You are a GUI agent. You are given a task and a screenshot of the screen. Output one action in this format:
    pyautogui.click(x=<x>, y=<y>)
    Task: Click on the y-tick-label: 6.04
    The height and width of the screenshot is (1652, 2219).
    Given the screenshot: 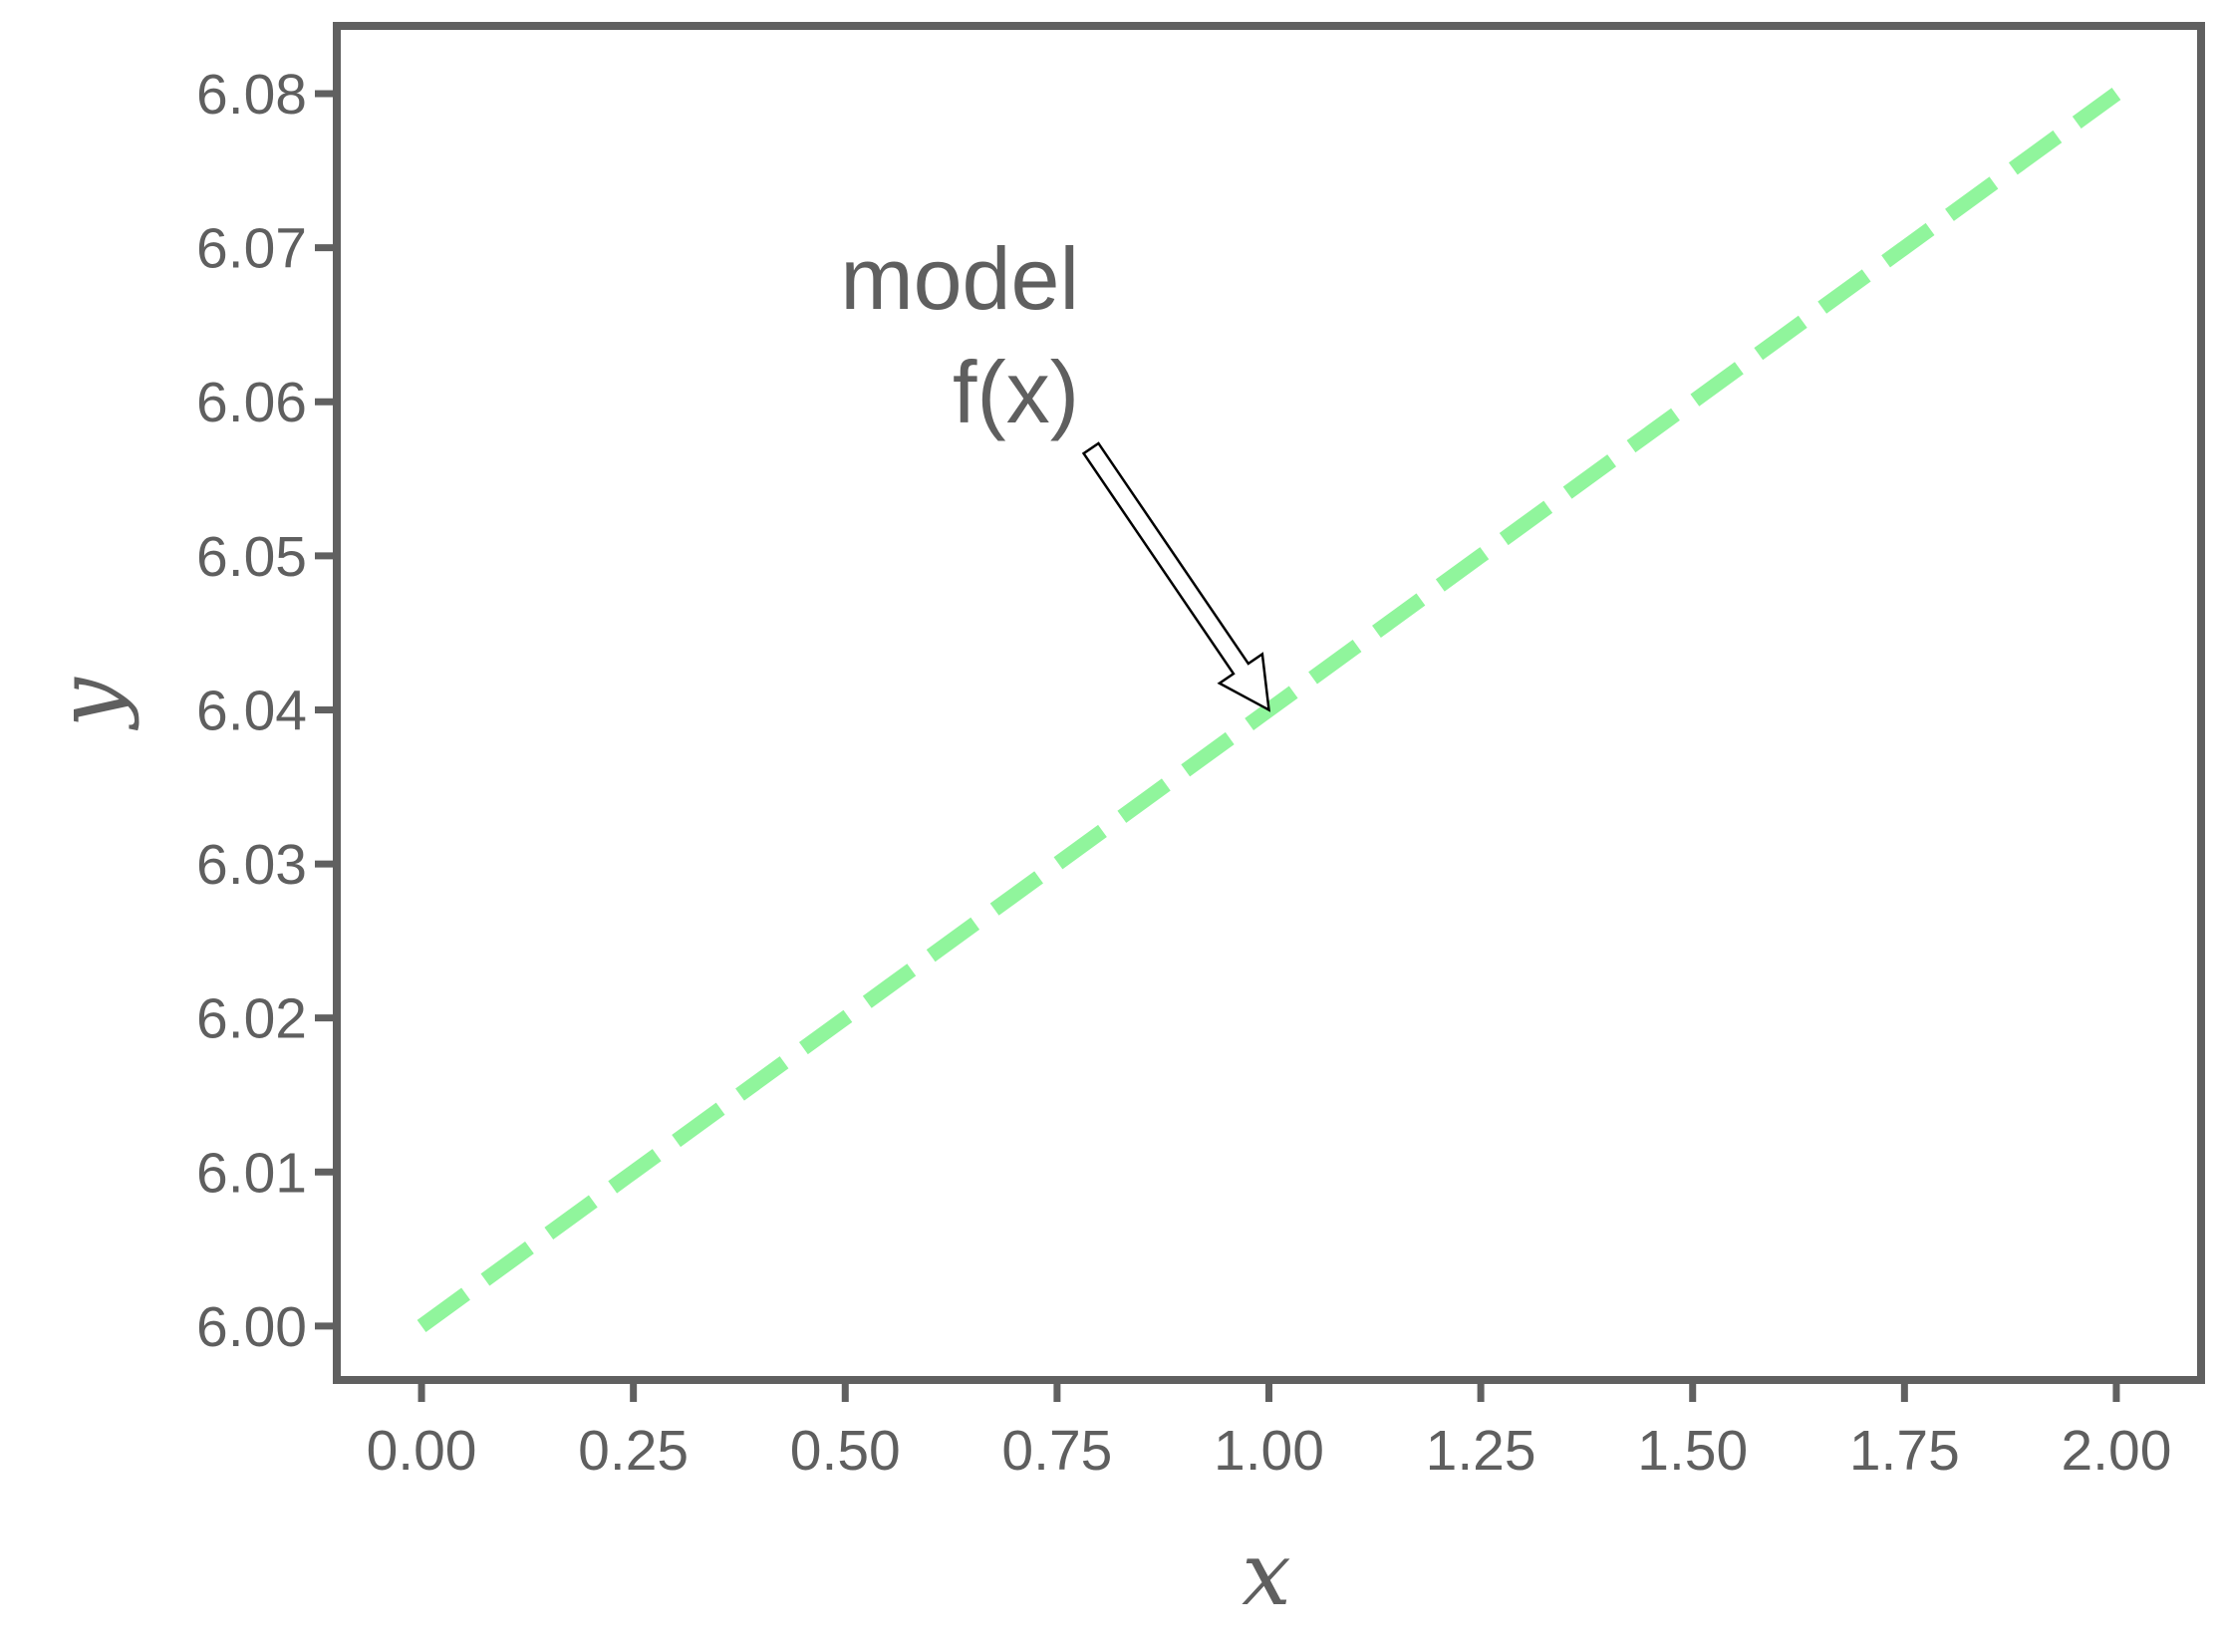 What is the action you would take?
    pyautogui.click(x=251, y=710)
    